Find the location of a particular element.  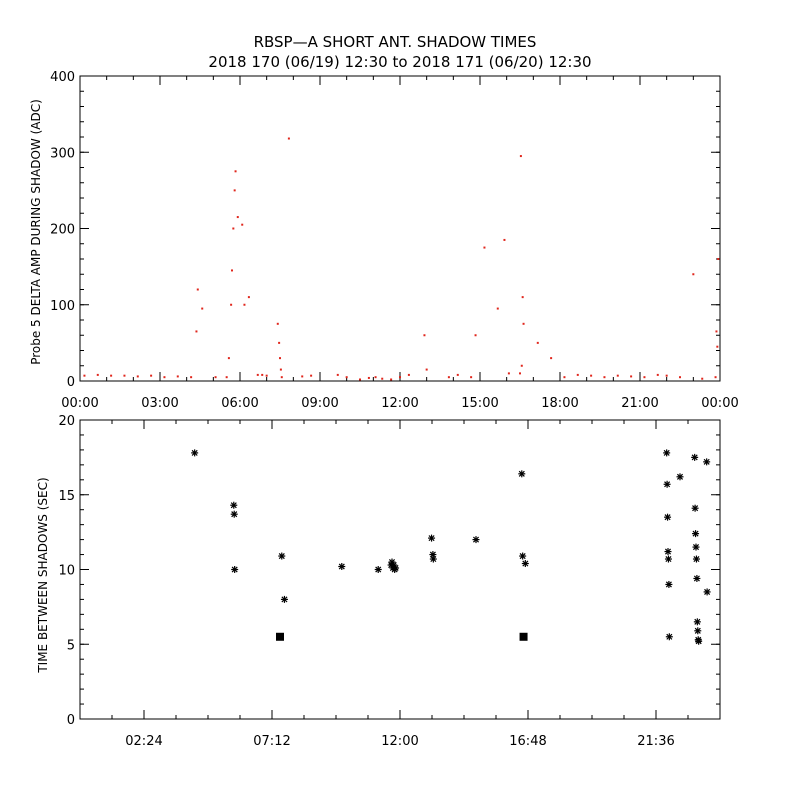

x-tick-label: 09:00 is located at coordinates (319, 403).